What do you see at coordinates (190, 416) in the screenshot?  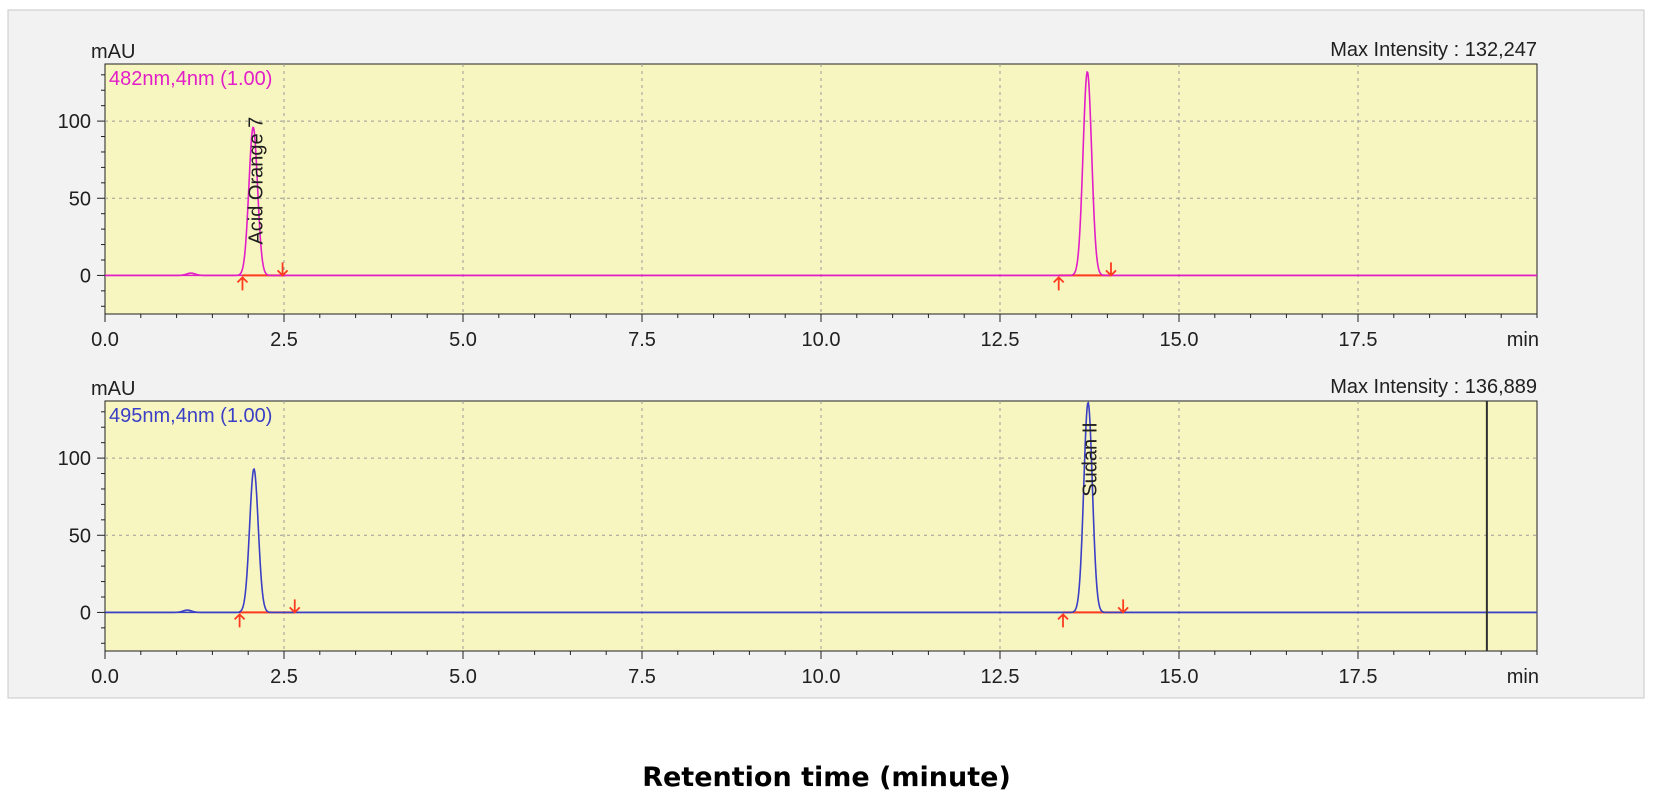 I see `series-legend-1: 495nm,4nm (1.00)` at bounding box center [190, 416].